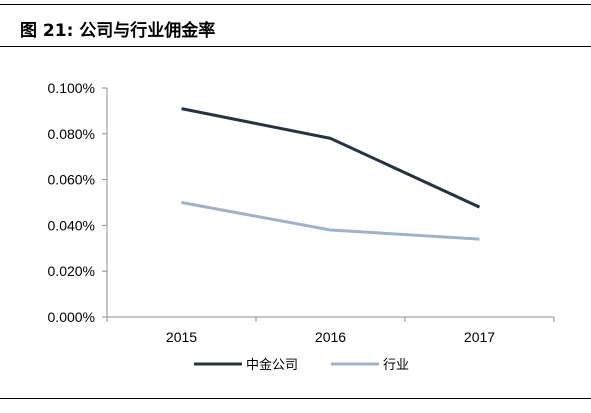 The image size is (591, 413). What do you see at coordinates (47, 31) in the screenshot?
I see `figure-label: 图 21:` at bounding box center [47, 31].